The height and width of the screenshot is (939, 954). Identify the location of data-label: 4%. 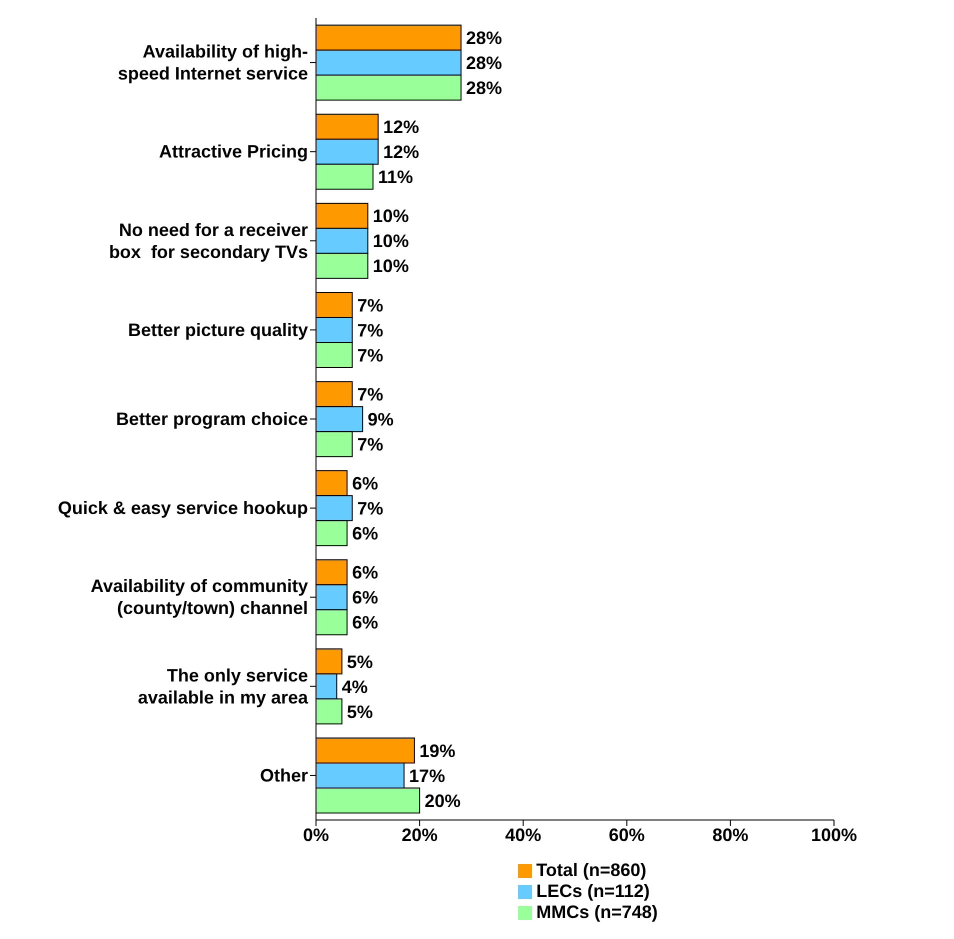
(355, 686).